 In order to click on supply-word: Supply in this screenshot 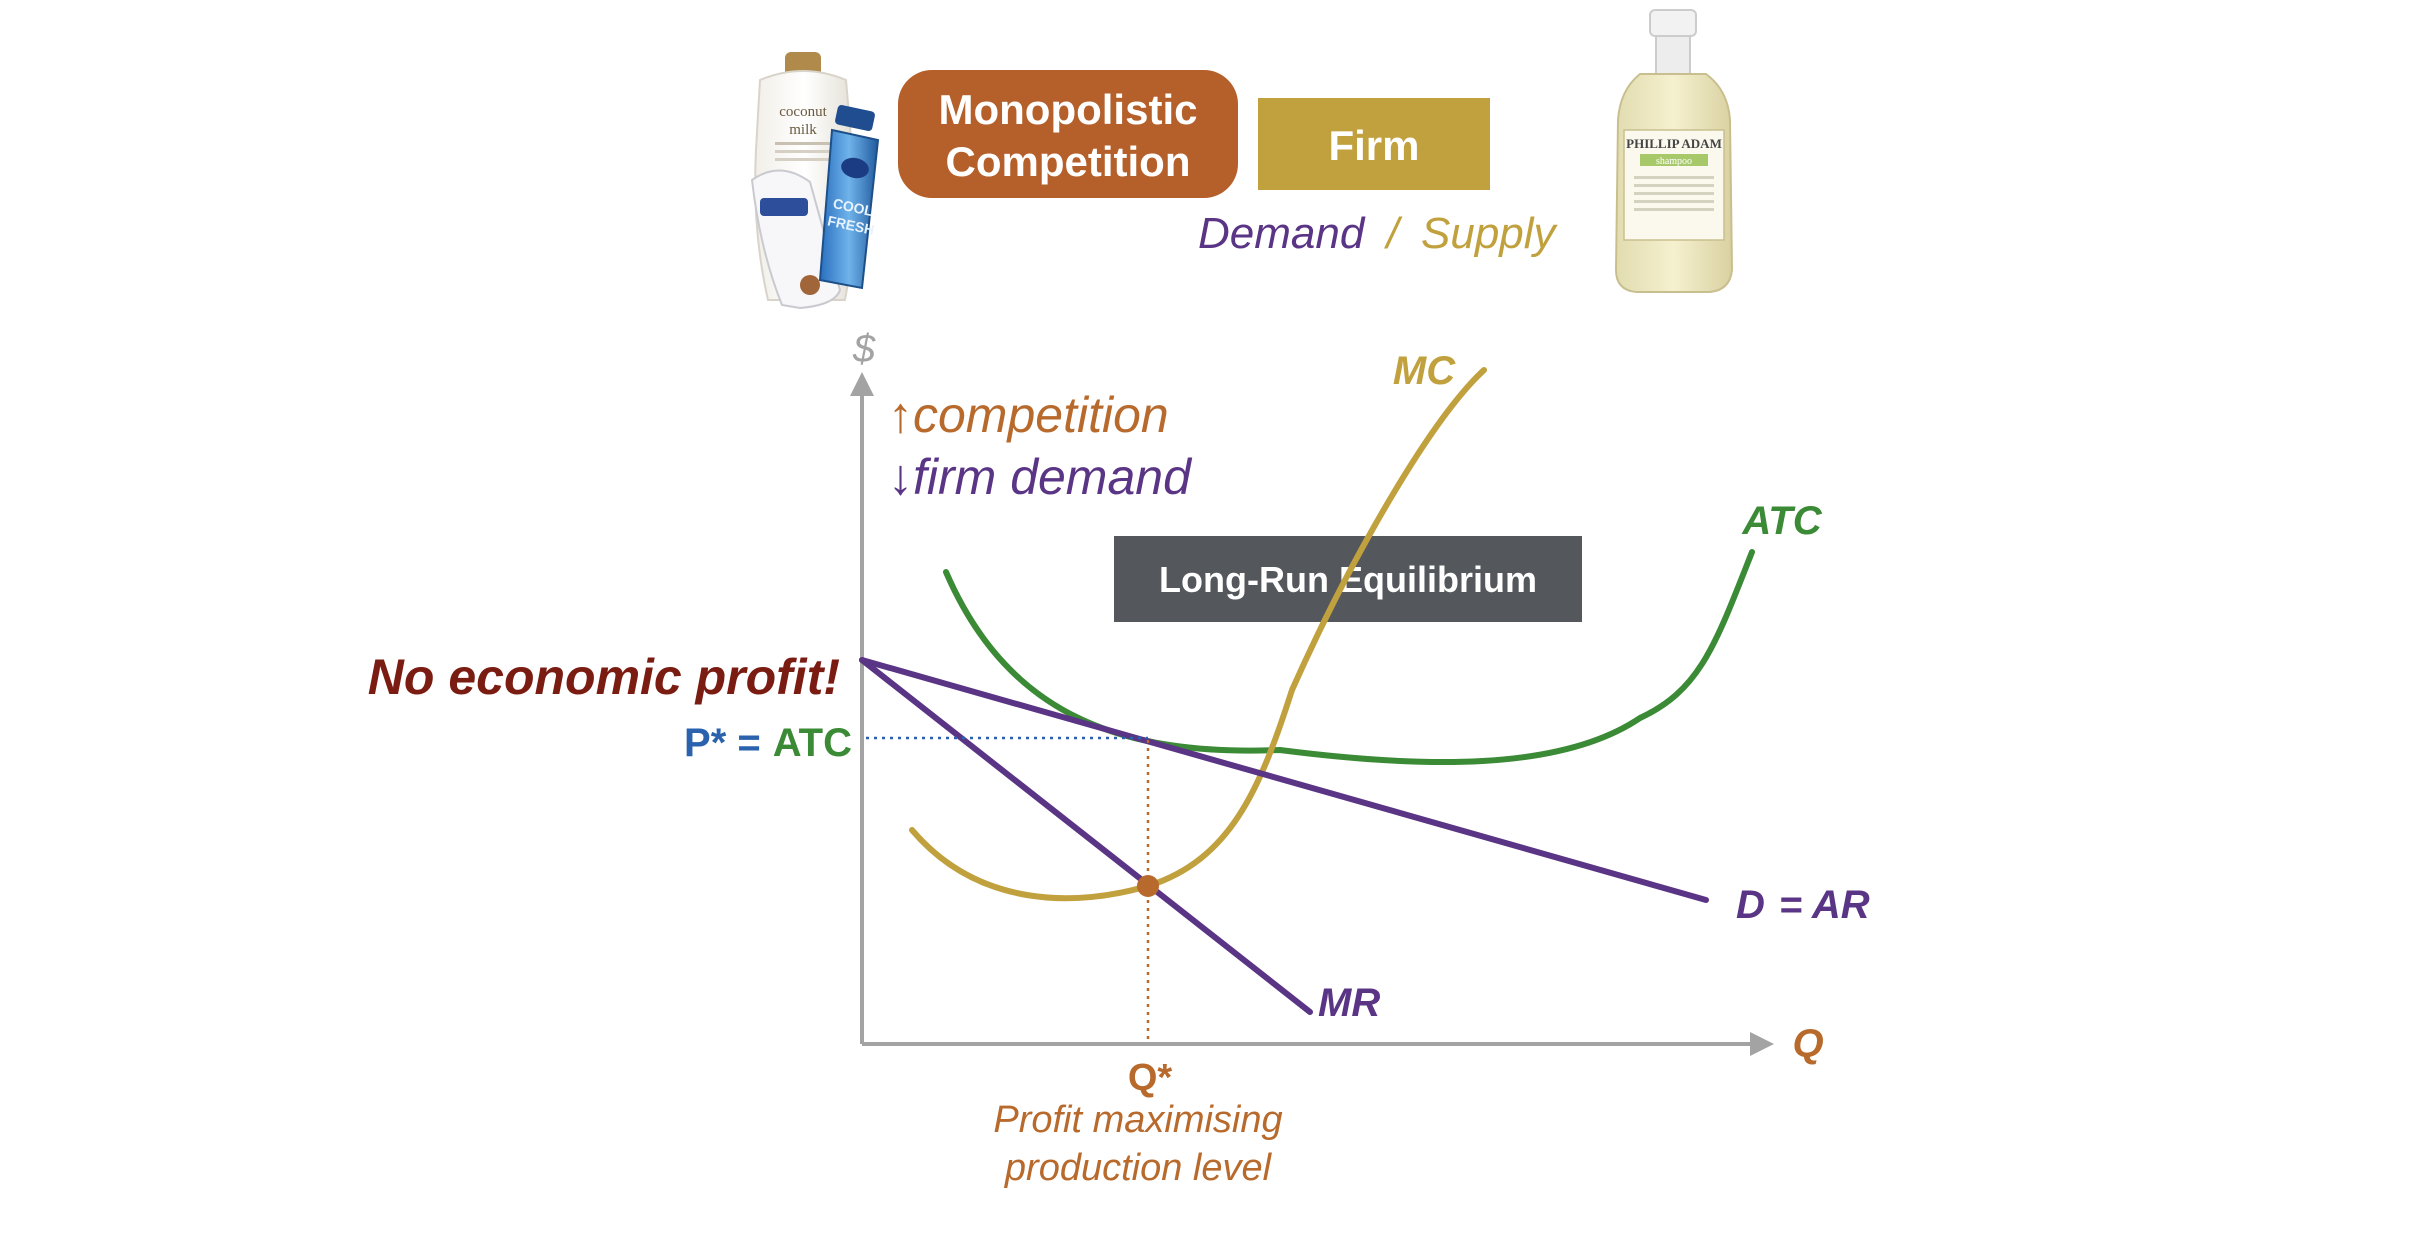, I will do `click(1490, 233)`.